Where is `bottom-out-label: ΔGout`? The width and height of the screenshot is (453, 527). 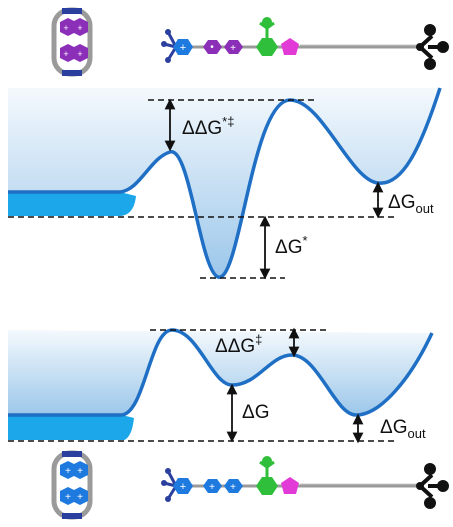 bottom-out-label: ΔGout is located at coordinates (403, 429).